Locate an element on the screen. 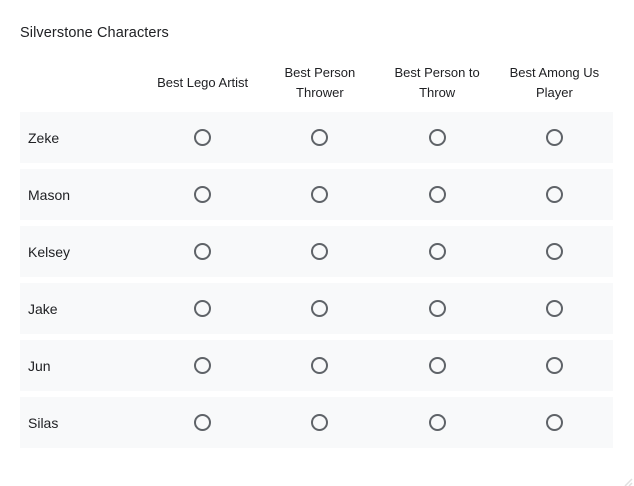 The height and width of the screenshot is (486, 634). radio-zeke-col4 is located at coordinates (554, 137).